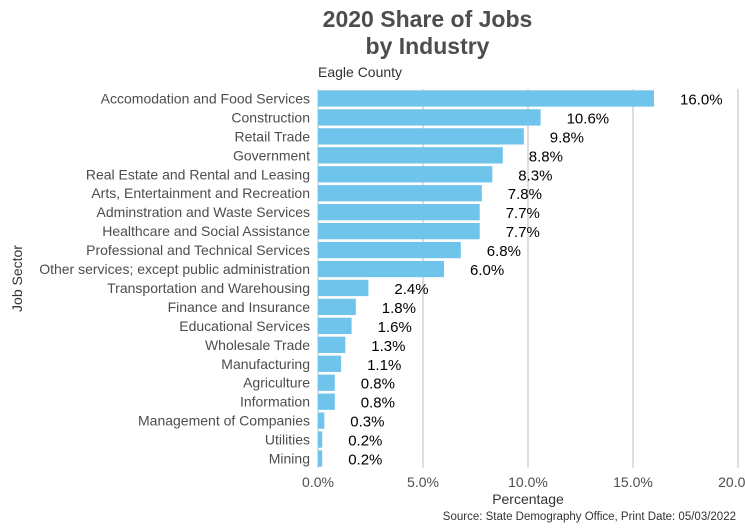 The width and height of the screenshot is (745, 529). What do you see at coordinates (504, 251) in the screenshot?
I see `data-label-8: 6.8%` at bounding box center [504, 251].